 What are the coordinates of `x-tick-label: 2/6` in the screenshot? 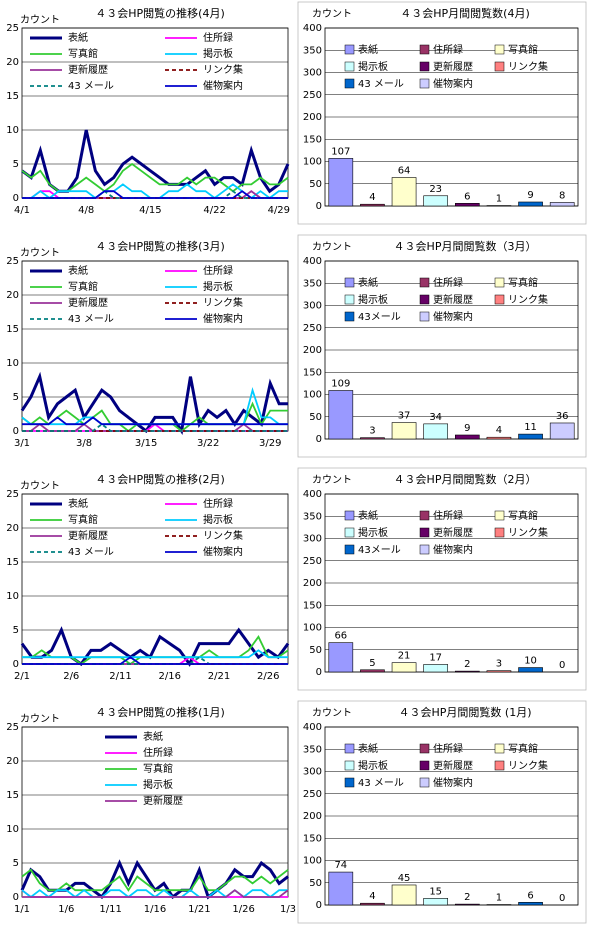 It's located at (71, 676).